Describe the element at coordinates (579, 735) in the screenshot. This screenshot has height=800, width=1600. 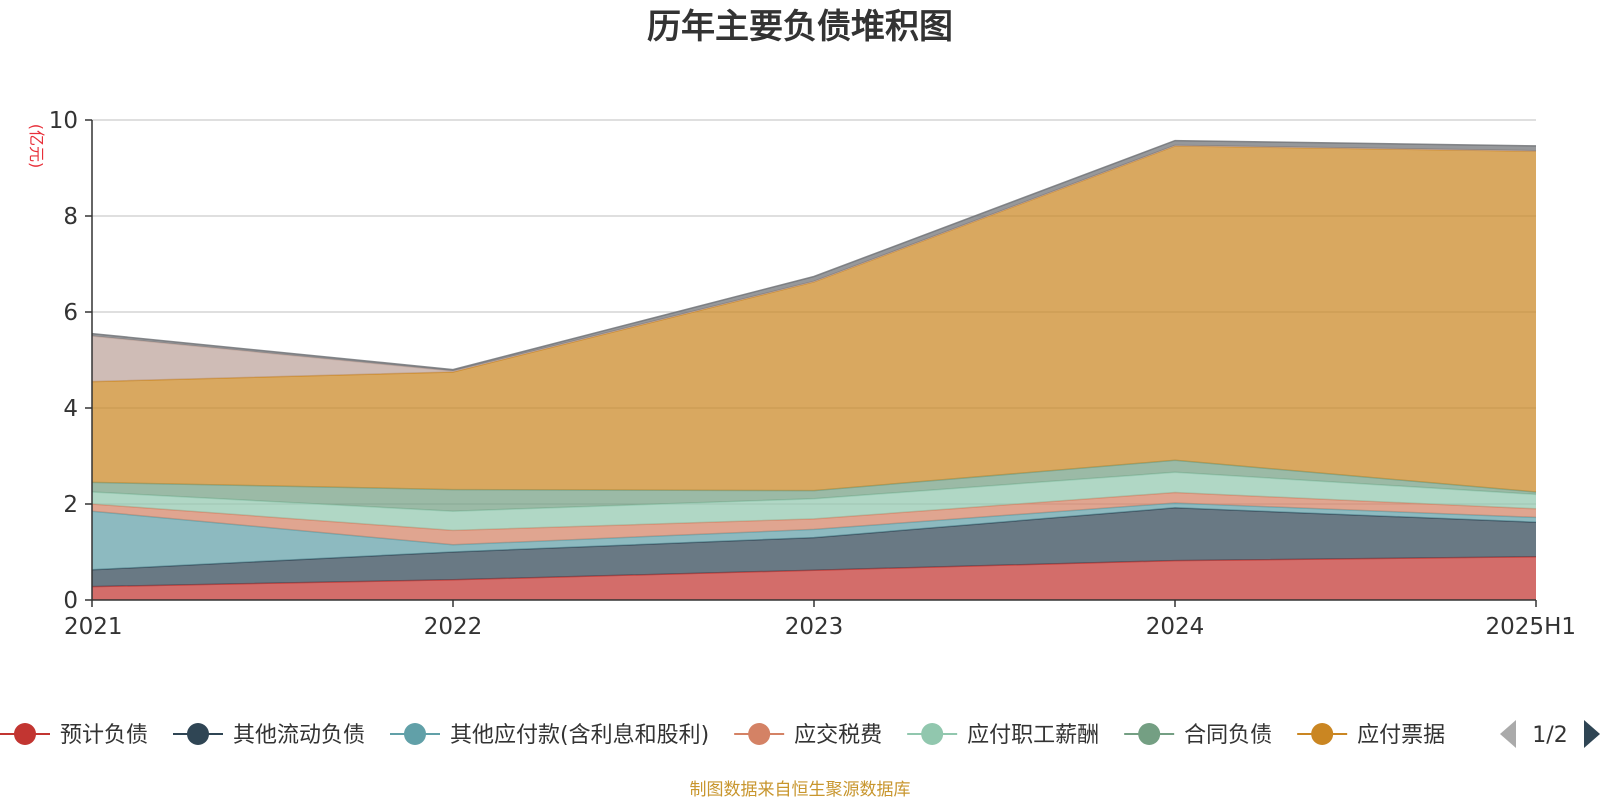
I see `legend-label: 其他应付款(含利息和股利)` at that location.